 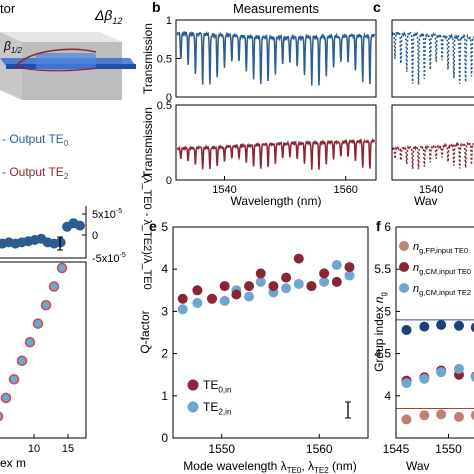 I want to click on f-ylabel-main: Group index, so click(x=379, y=337).